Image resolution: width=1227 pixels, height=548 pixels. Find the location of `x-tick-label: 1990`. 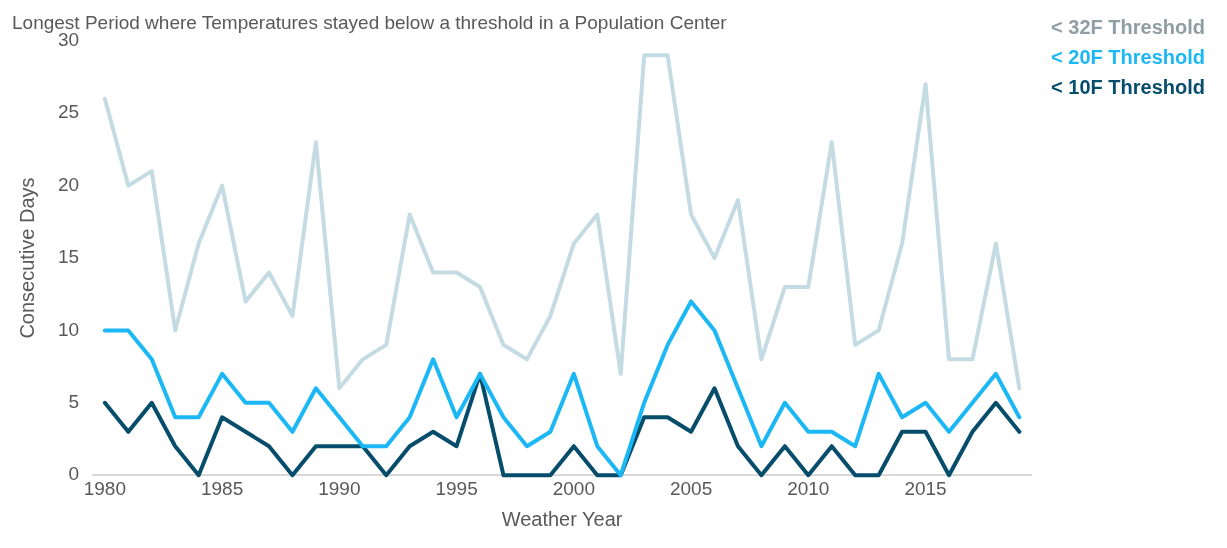

x-tick-label: 1990 is located at coordinates (339, 488).